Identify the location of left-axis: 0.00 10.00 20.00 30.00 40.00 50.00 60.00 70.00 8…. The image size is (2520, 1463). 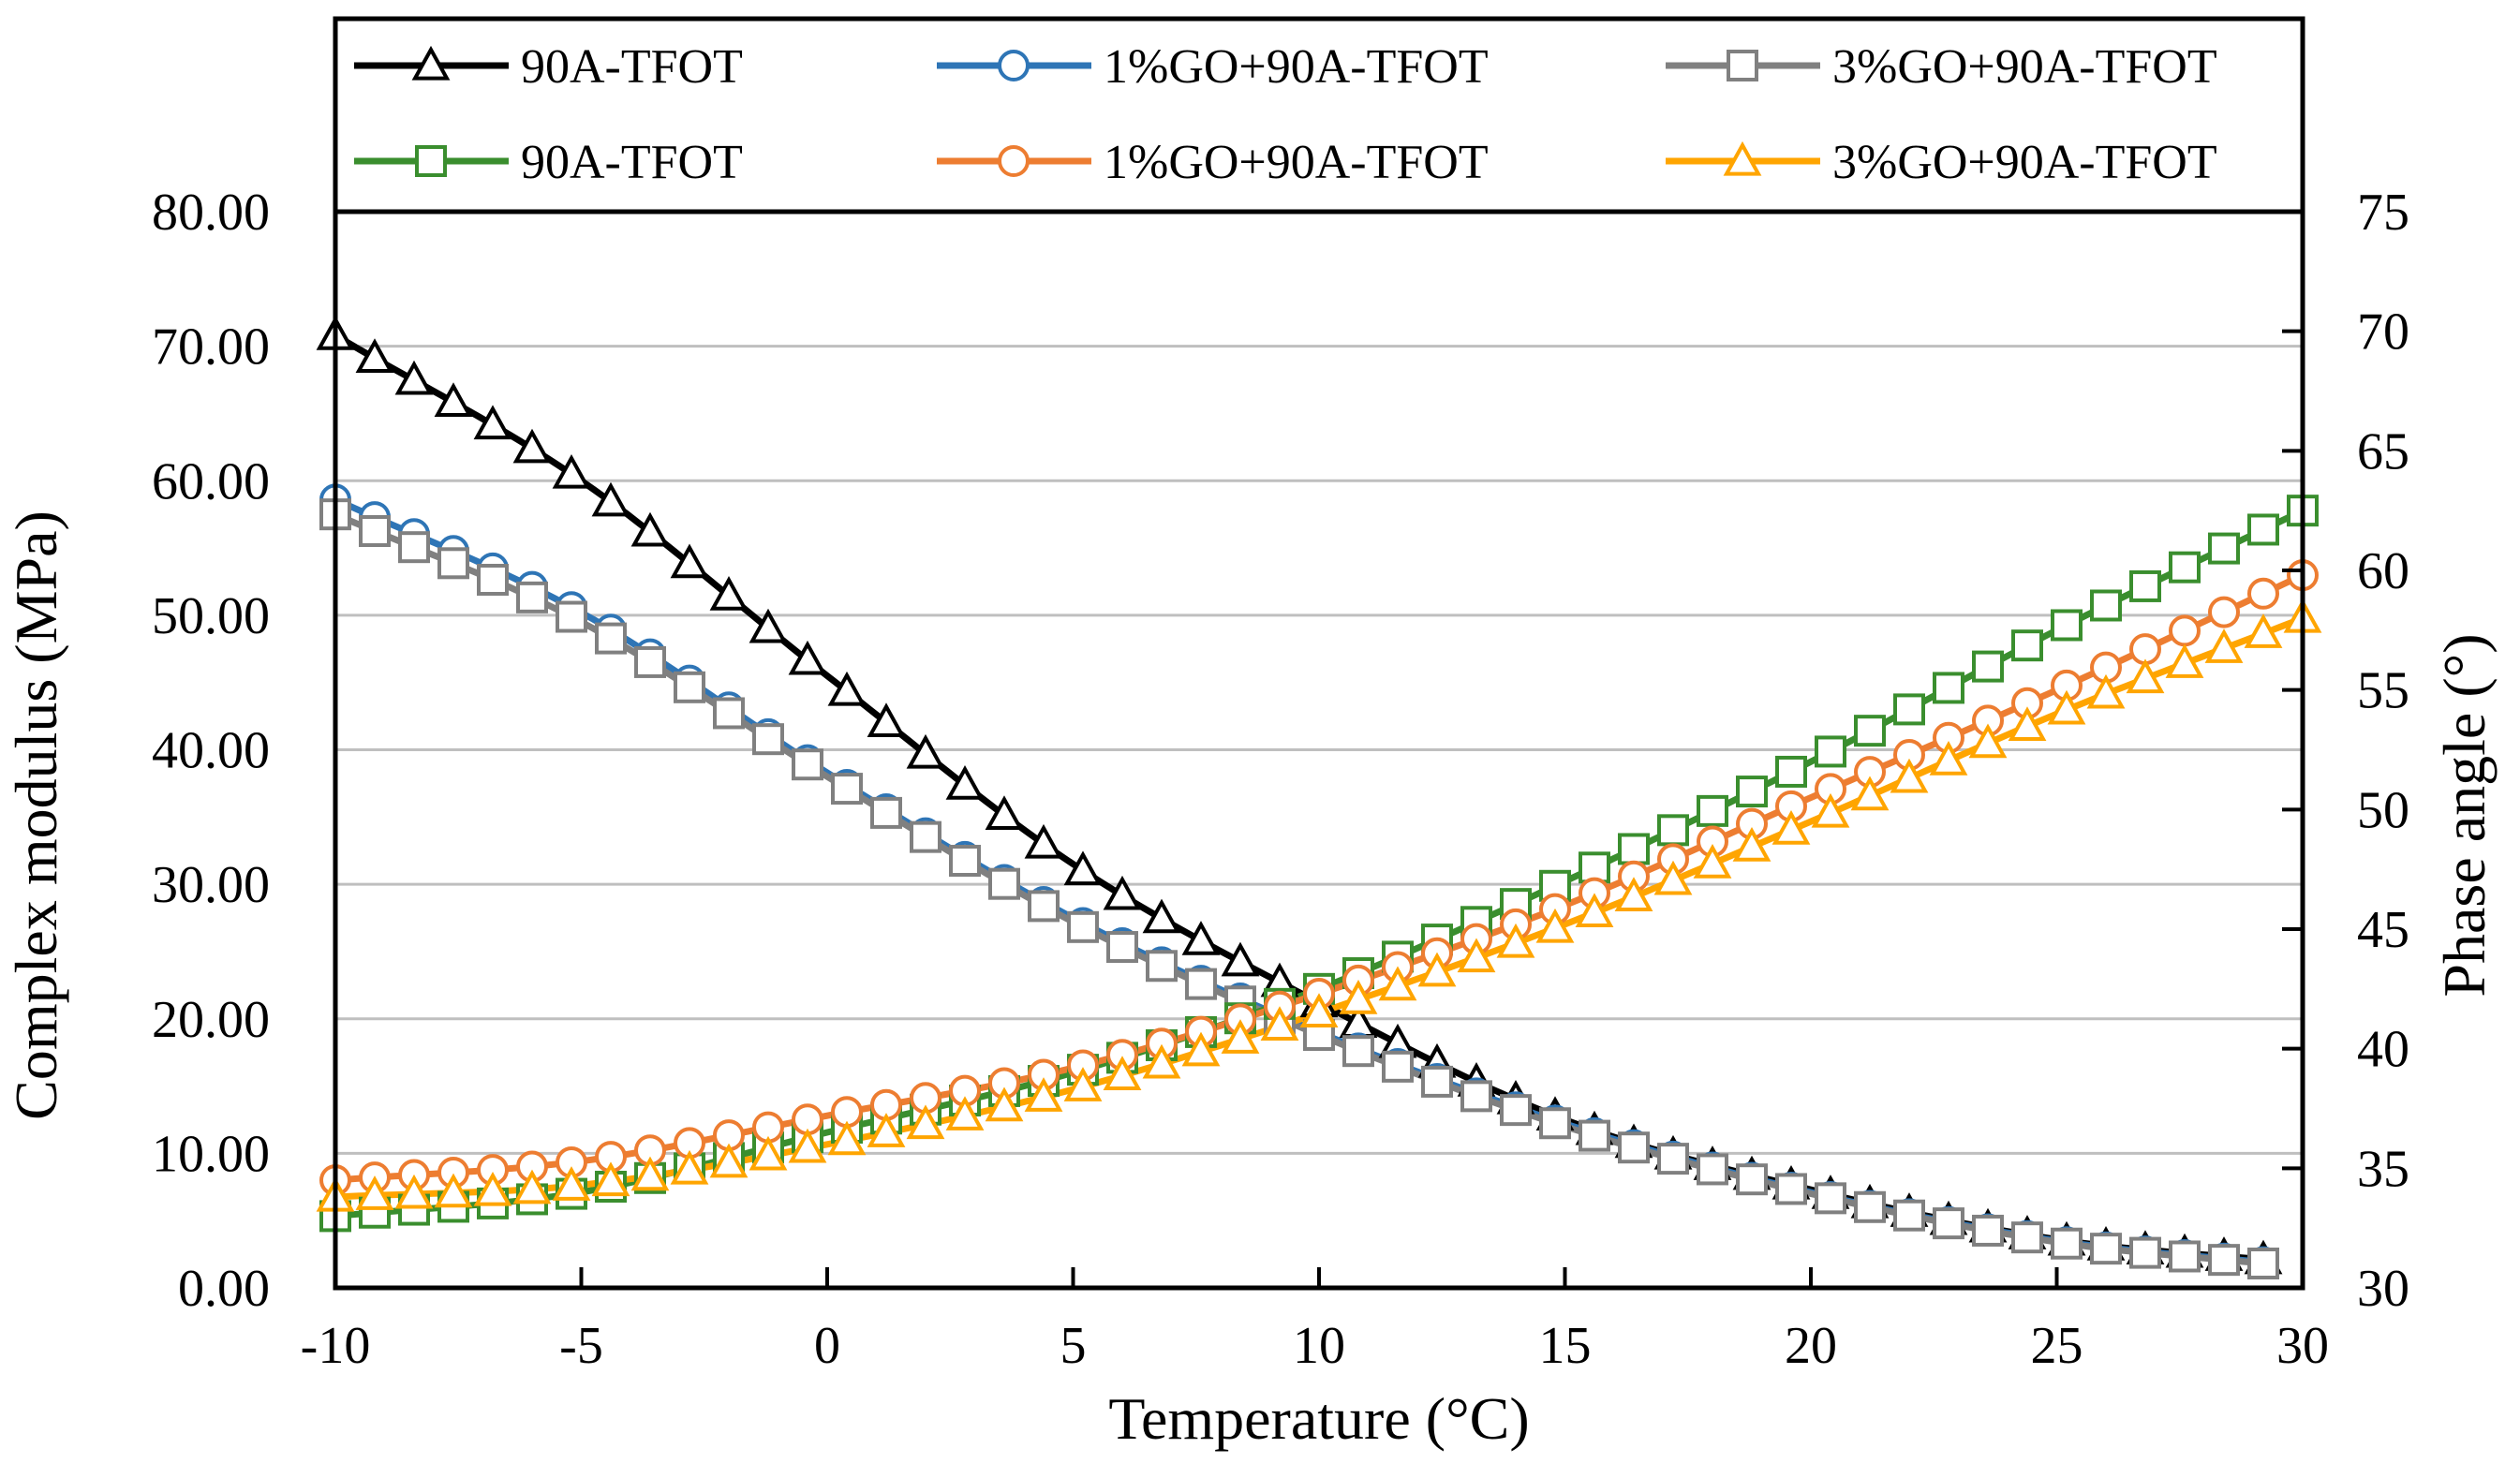
(211, 751).